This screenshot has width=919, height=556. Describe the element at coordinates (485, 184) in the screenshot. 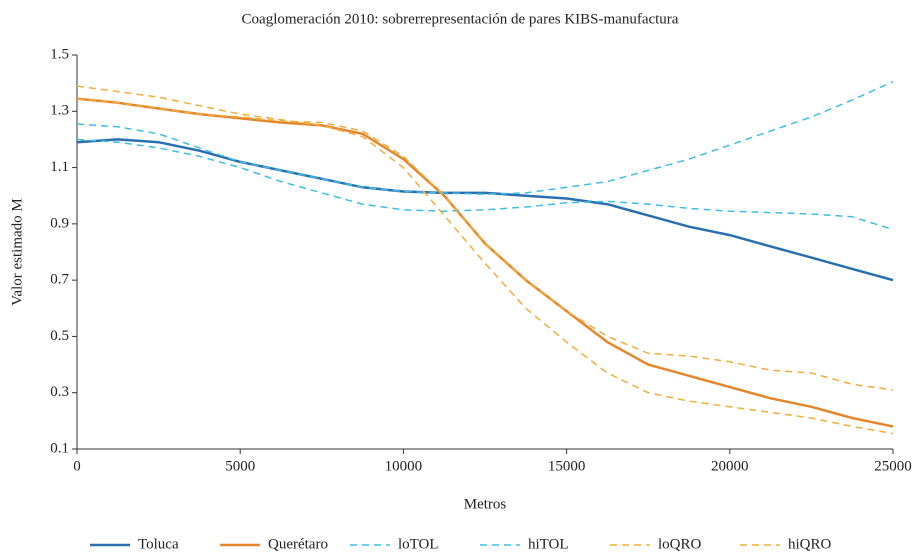

I see `series-line` at that location.